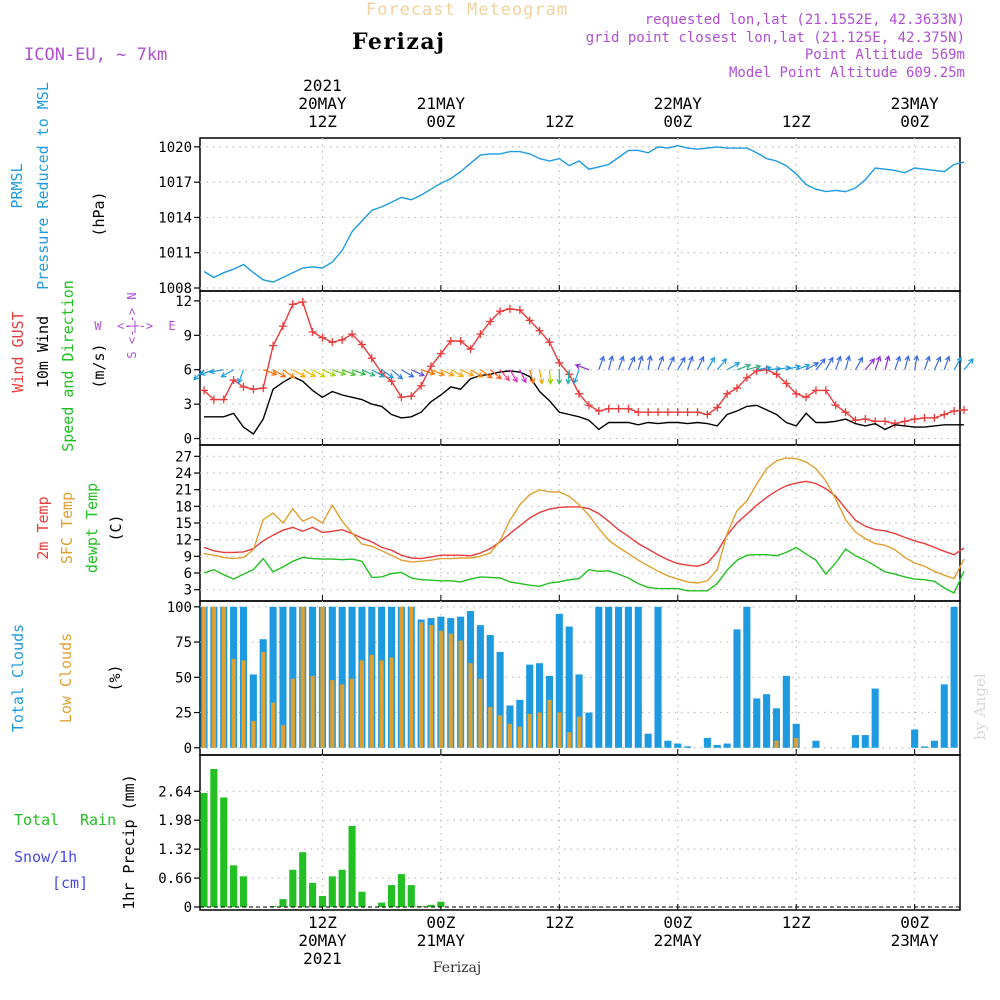 The width and height of the screenshot is (1000, 1000). What do you see at coordinates (322, 85) in the screenshot?
I see `top-time-label: 2021` at bounding box center [322, 85].